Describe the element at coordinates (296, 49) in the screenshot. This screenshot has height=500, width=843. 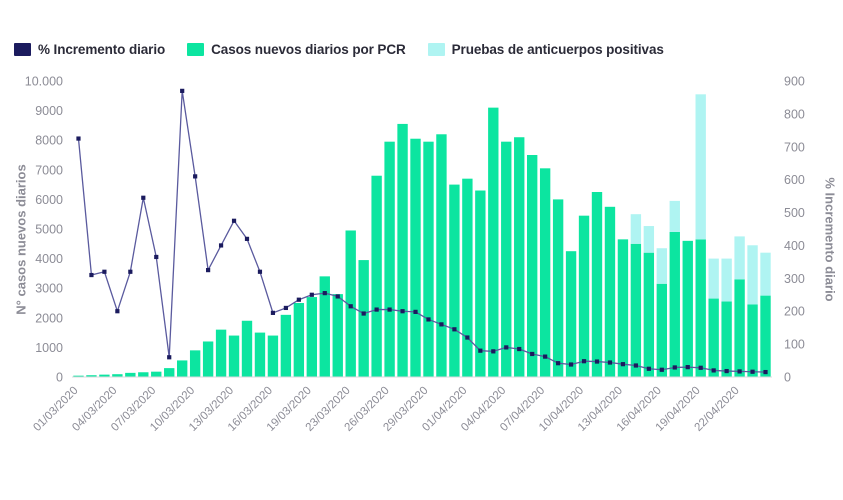
I see `legend-item-pcr: Casos nuevos diarios por PCR` at that location.